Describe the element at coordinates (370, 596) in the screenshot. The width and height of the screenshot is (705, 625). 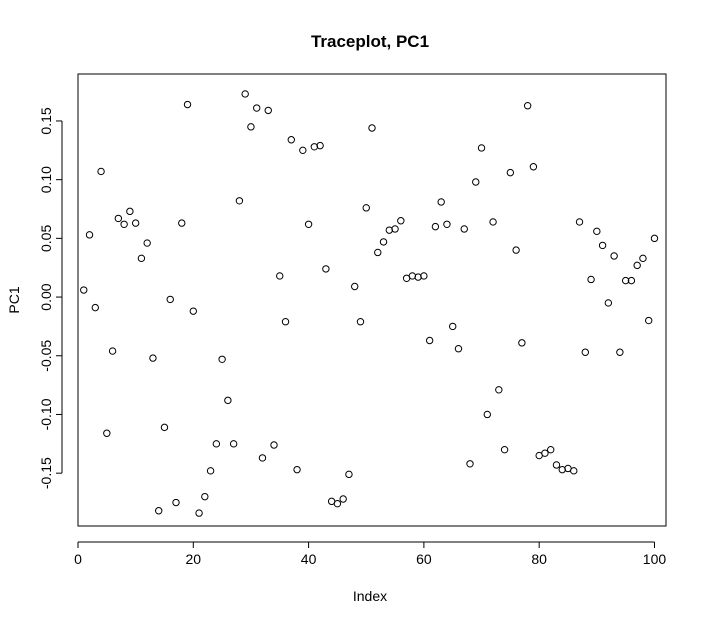
I see `x-axis-label: Index` at that location.